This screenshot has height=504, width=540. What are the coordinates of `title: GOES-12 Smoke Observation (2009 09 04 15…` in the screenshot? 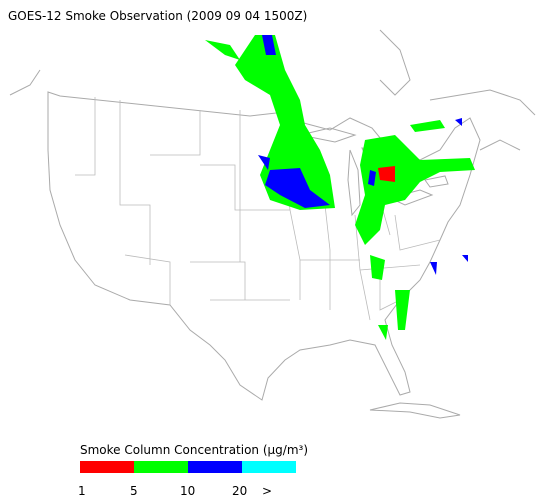 It's located at (157, 16).